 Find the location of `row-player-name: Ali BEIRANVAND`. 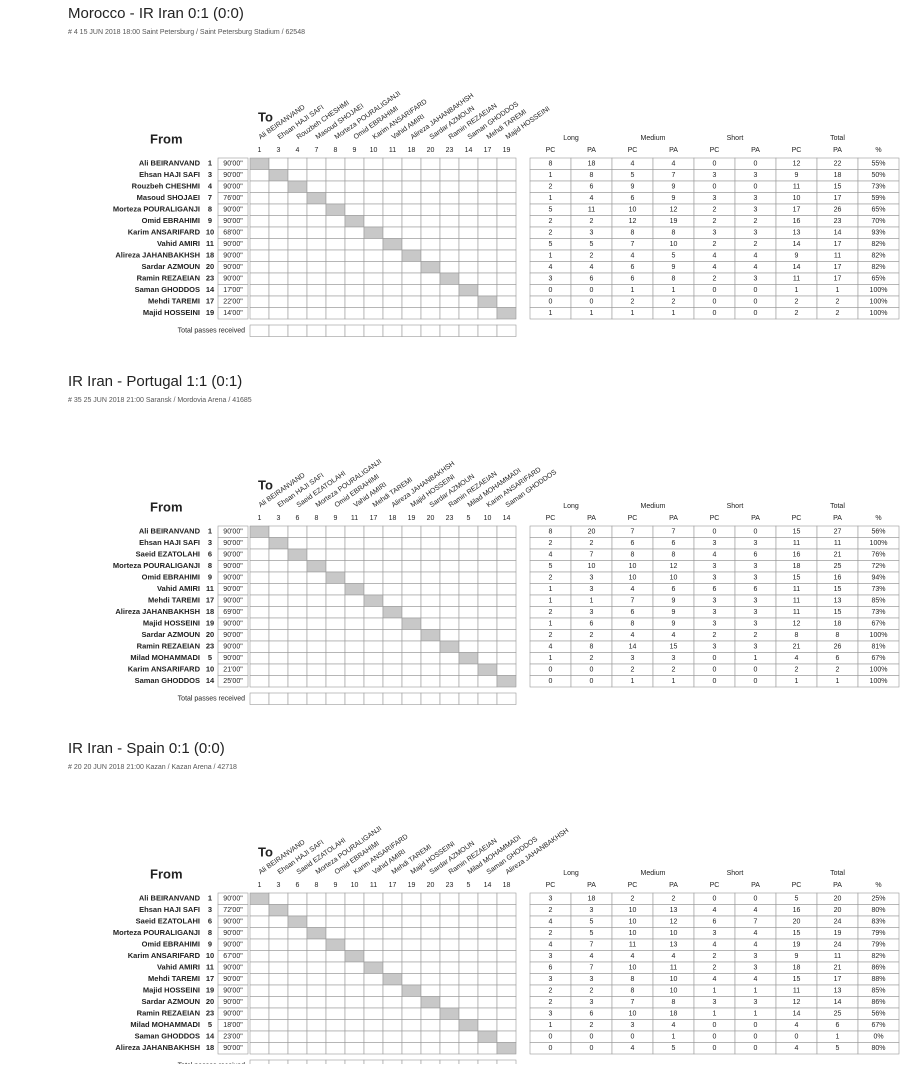

row-player-name: Ali BEIRANVAND is located at coordinates (170, 531).